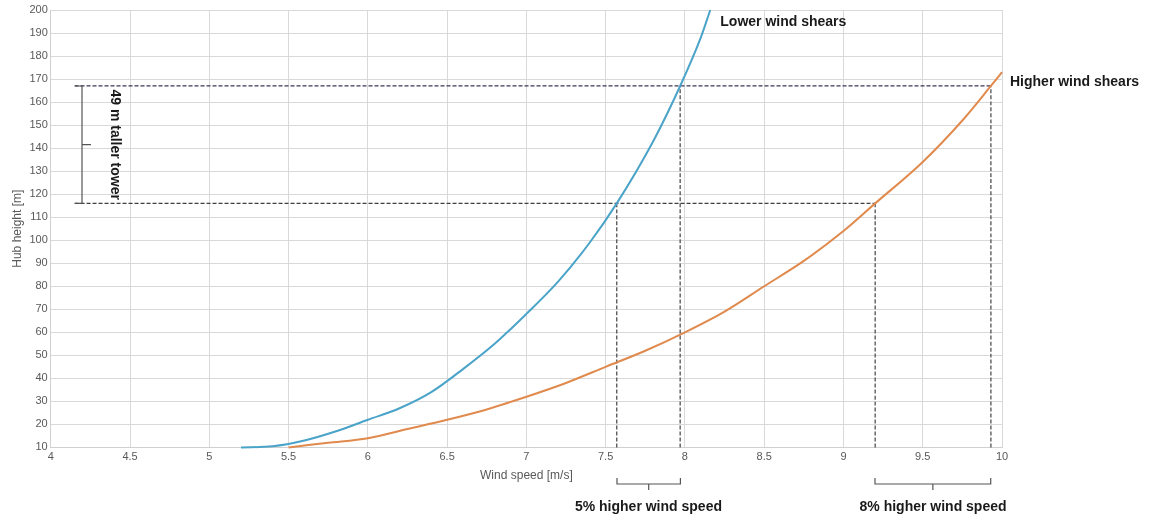 This screenshot has height=529, width=1152. I want to click on x-tick-label: 8, so click(684, 456).